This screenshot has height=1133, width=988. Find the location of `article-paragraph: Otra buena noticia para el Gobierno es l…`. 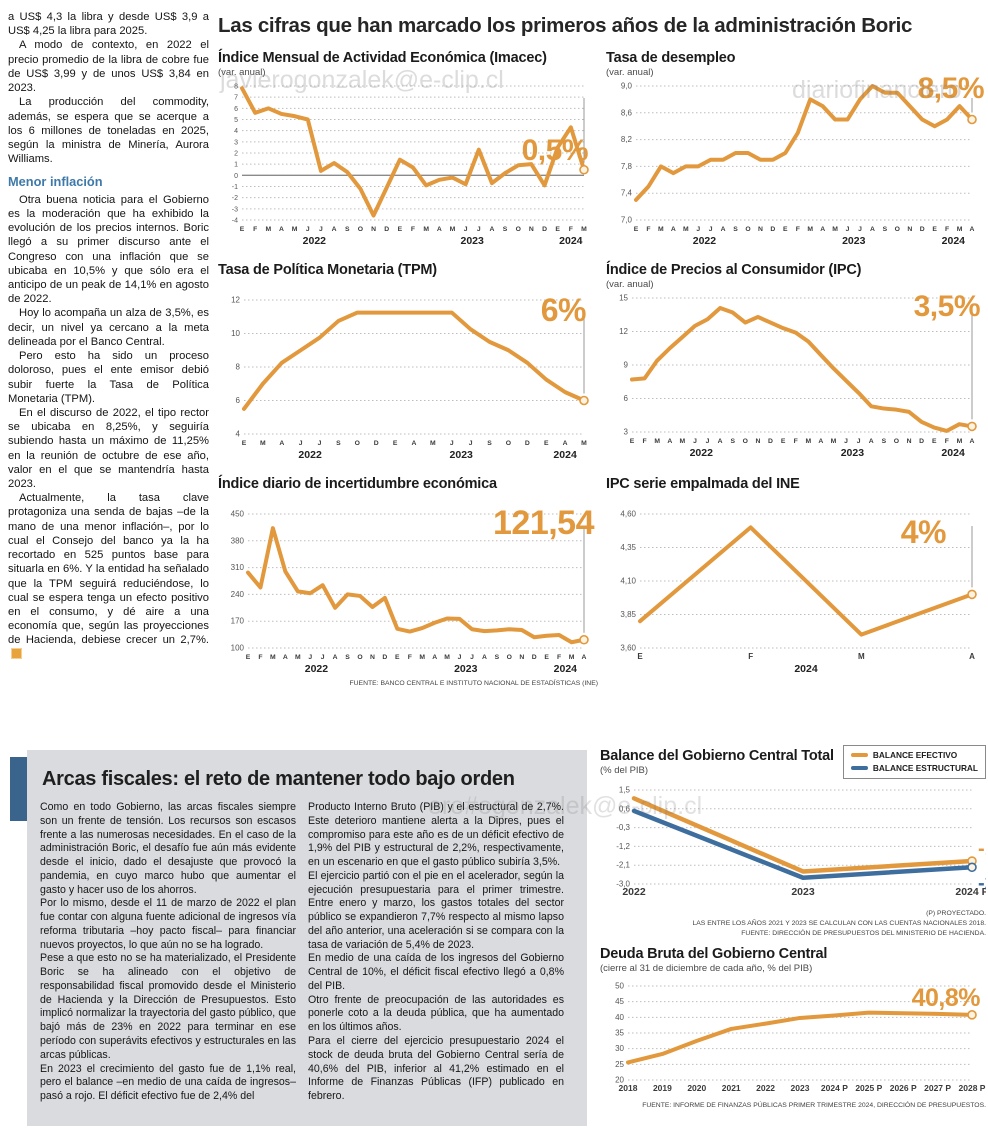

article-paragraph: Otra buena noticia para el Gobierno es l… is located at coordinates (108, 249).